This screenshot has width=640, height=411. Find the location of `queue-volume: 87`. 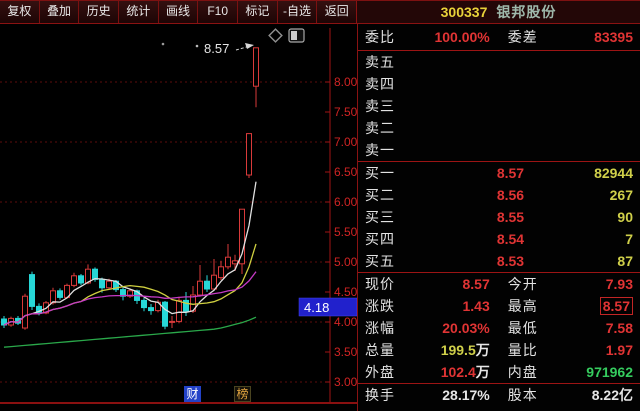

queue-volume: 87 is located at coordinates (625, 261).